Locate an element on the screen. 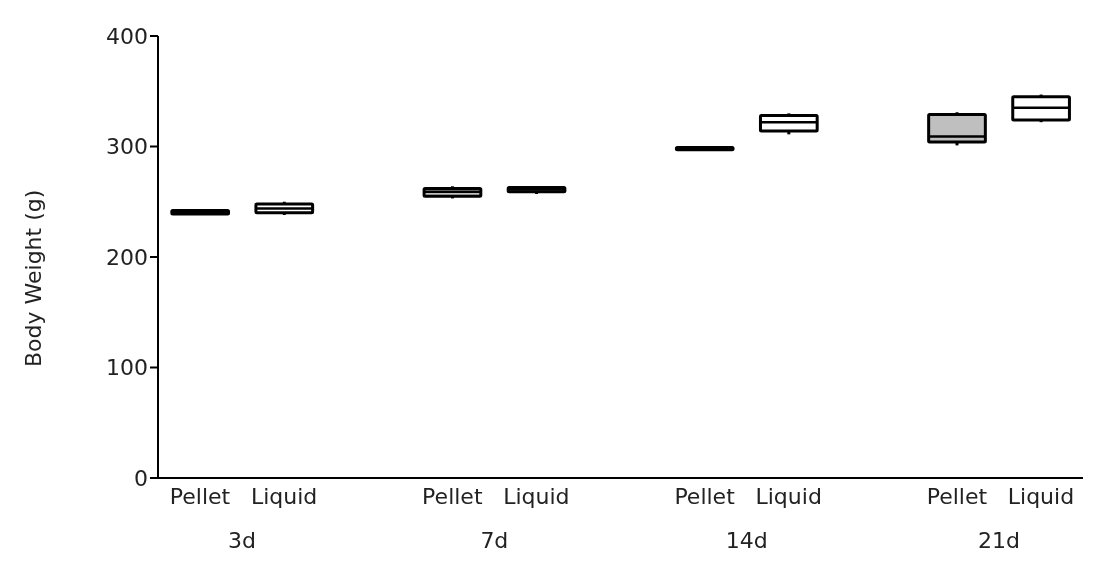  y-tick-label: 200 is located at coordinates (127, 257).